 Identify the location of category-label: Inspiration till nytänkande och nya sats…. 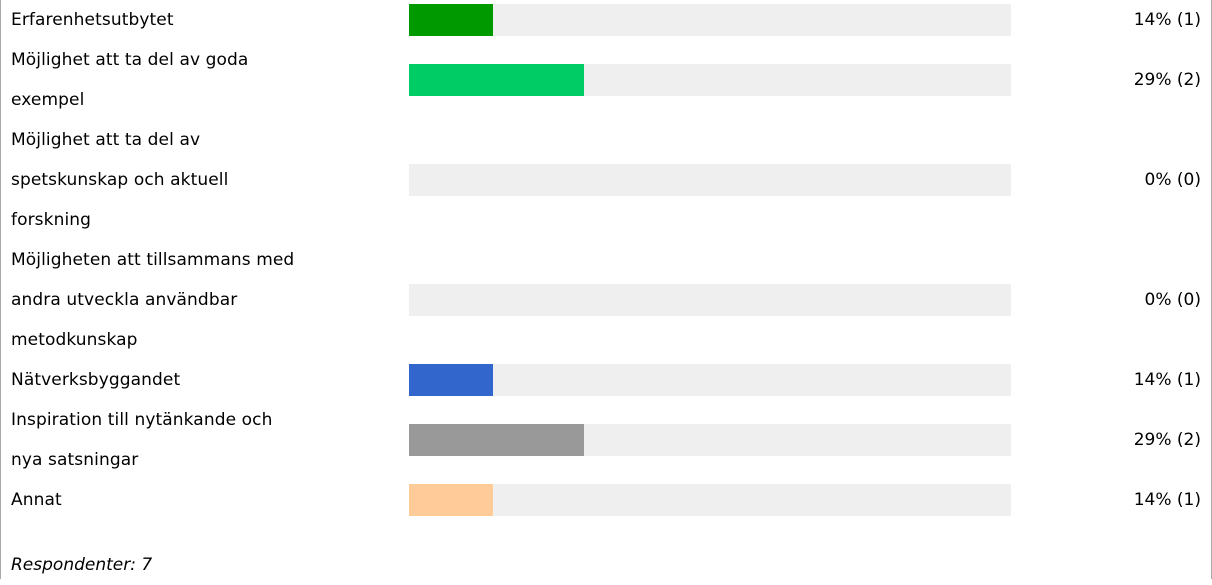
(142, 440).